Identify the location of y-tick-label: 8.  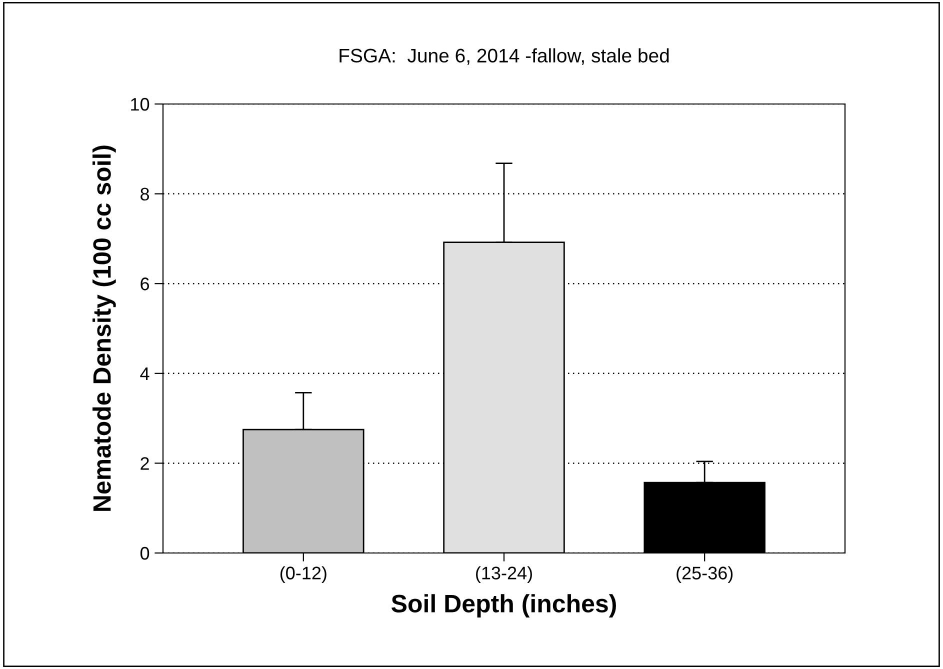
(145, 194).